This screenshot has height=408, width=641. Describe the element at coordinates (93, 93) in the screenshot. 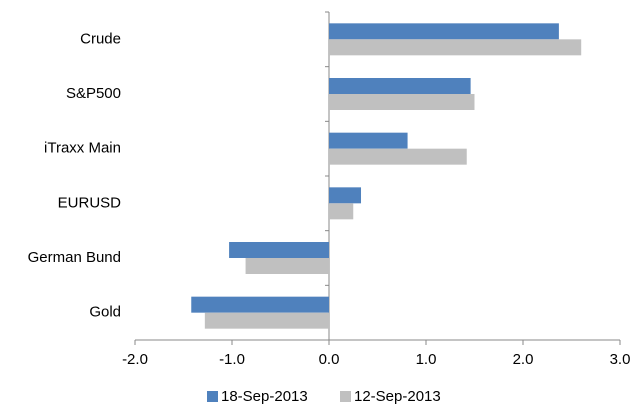

I see `y-tick-label: S&P500` at that location.